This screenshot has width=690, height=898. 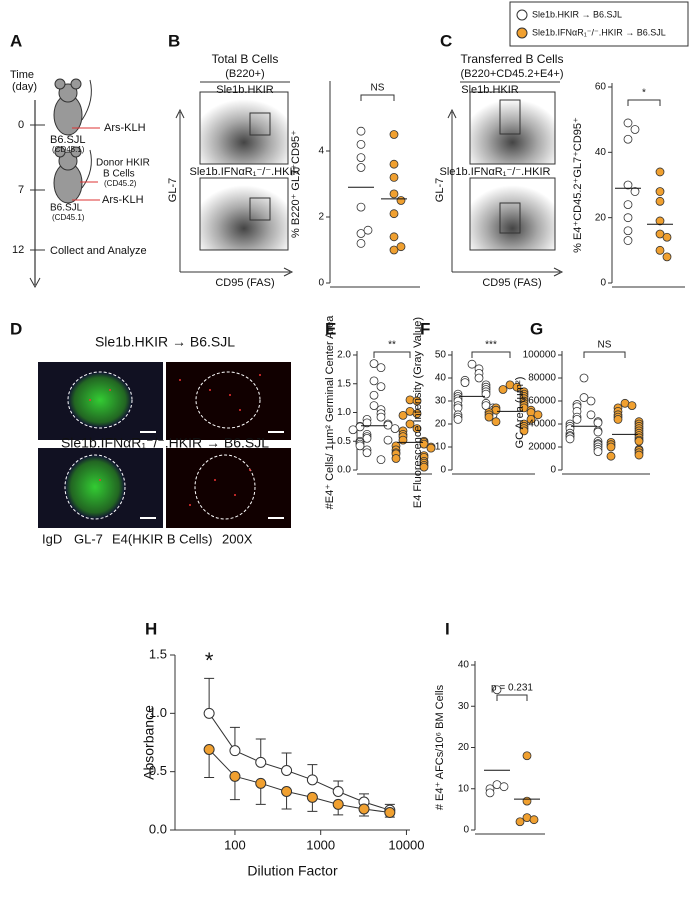 What do you see at coordinates (599, 24) in the screenshot?
I see `legend-box` at bounding box center [599, 24].